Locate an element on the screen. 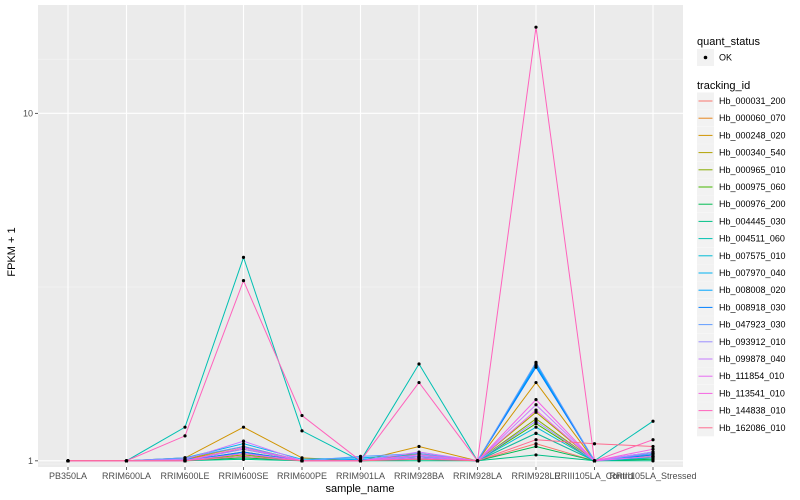 Image resolution: width=800 pixels, height=500 pixels. legend-tracking-id-title: tracking_id is located at coordinates (723, 86).